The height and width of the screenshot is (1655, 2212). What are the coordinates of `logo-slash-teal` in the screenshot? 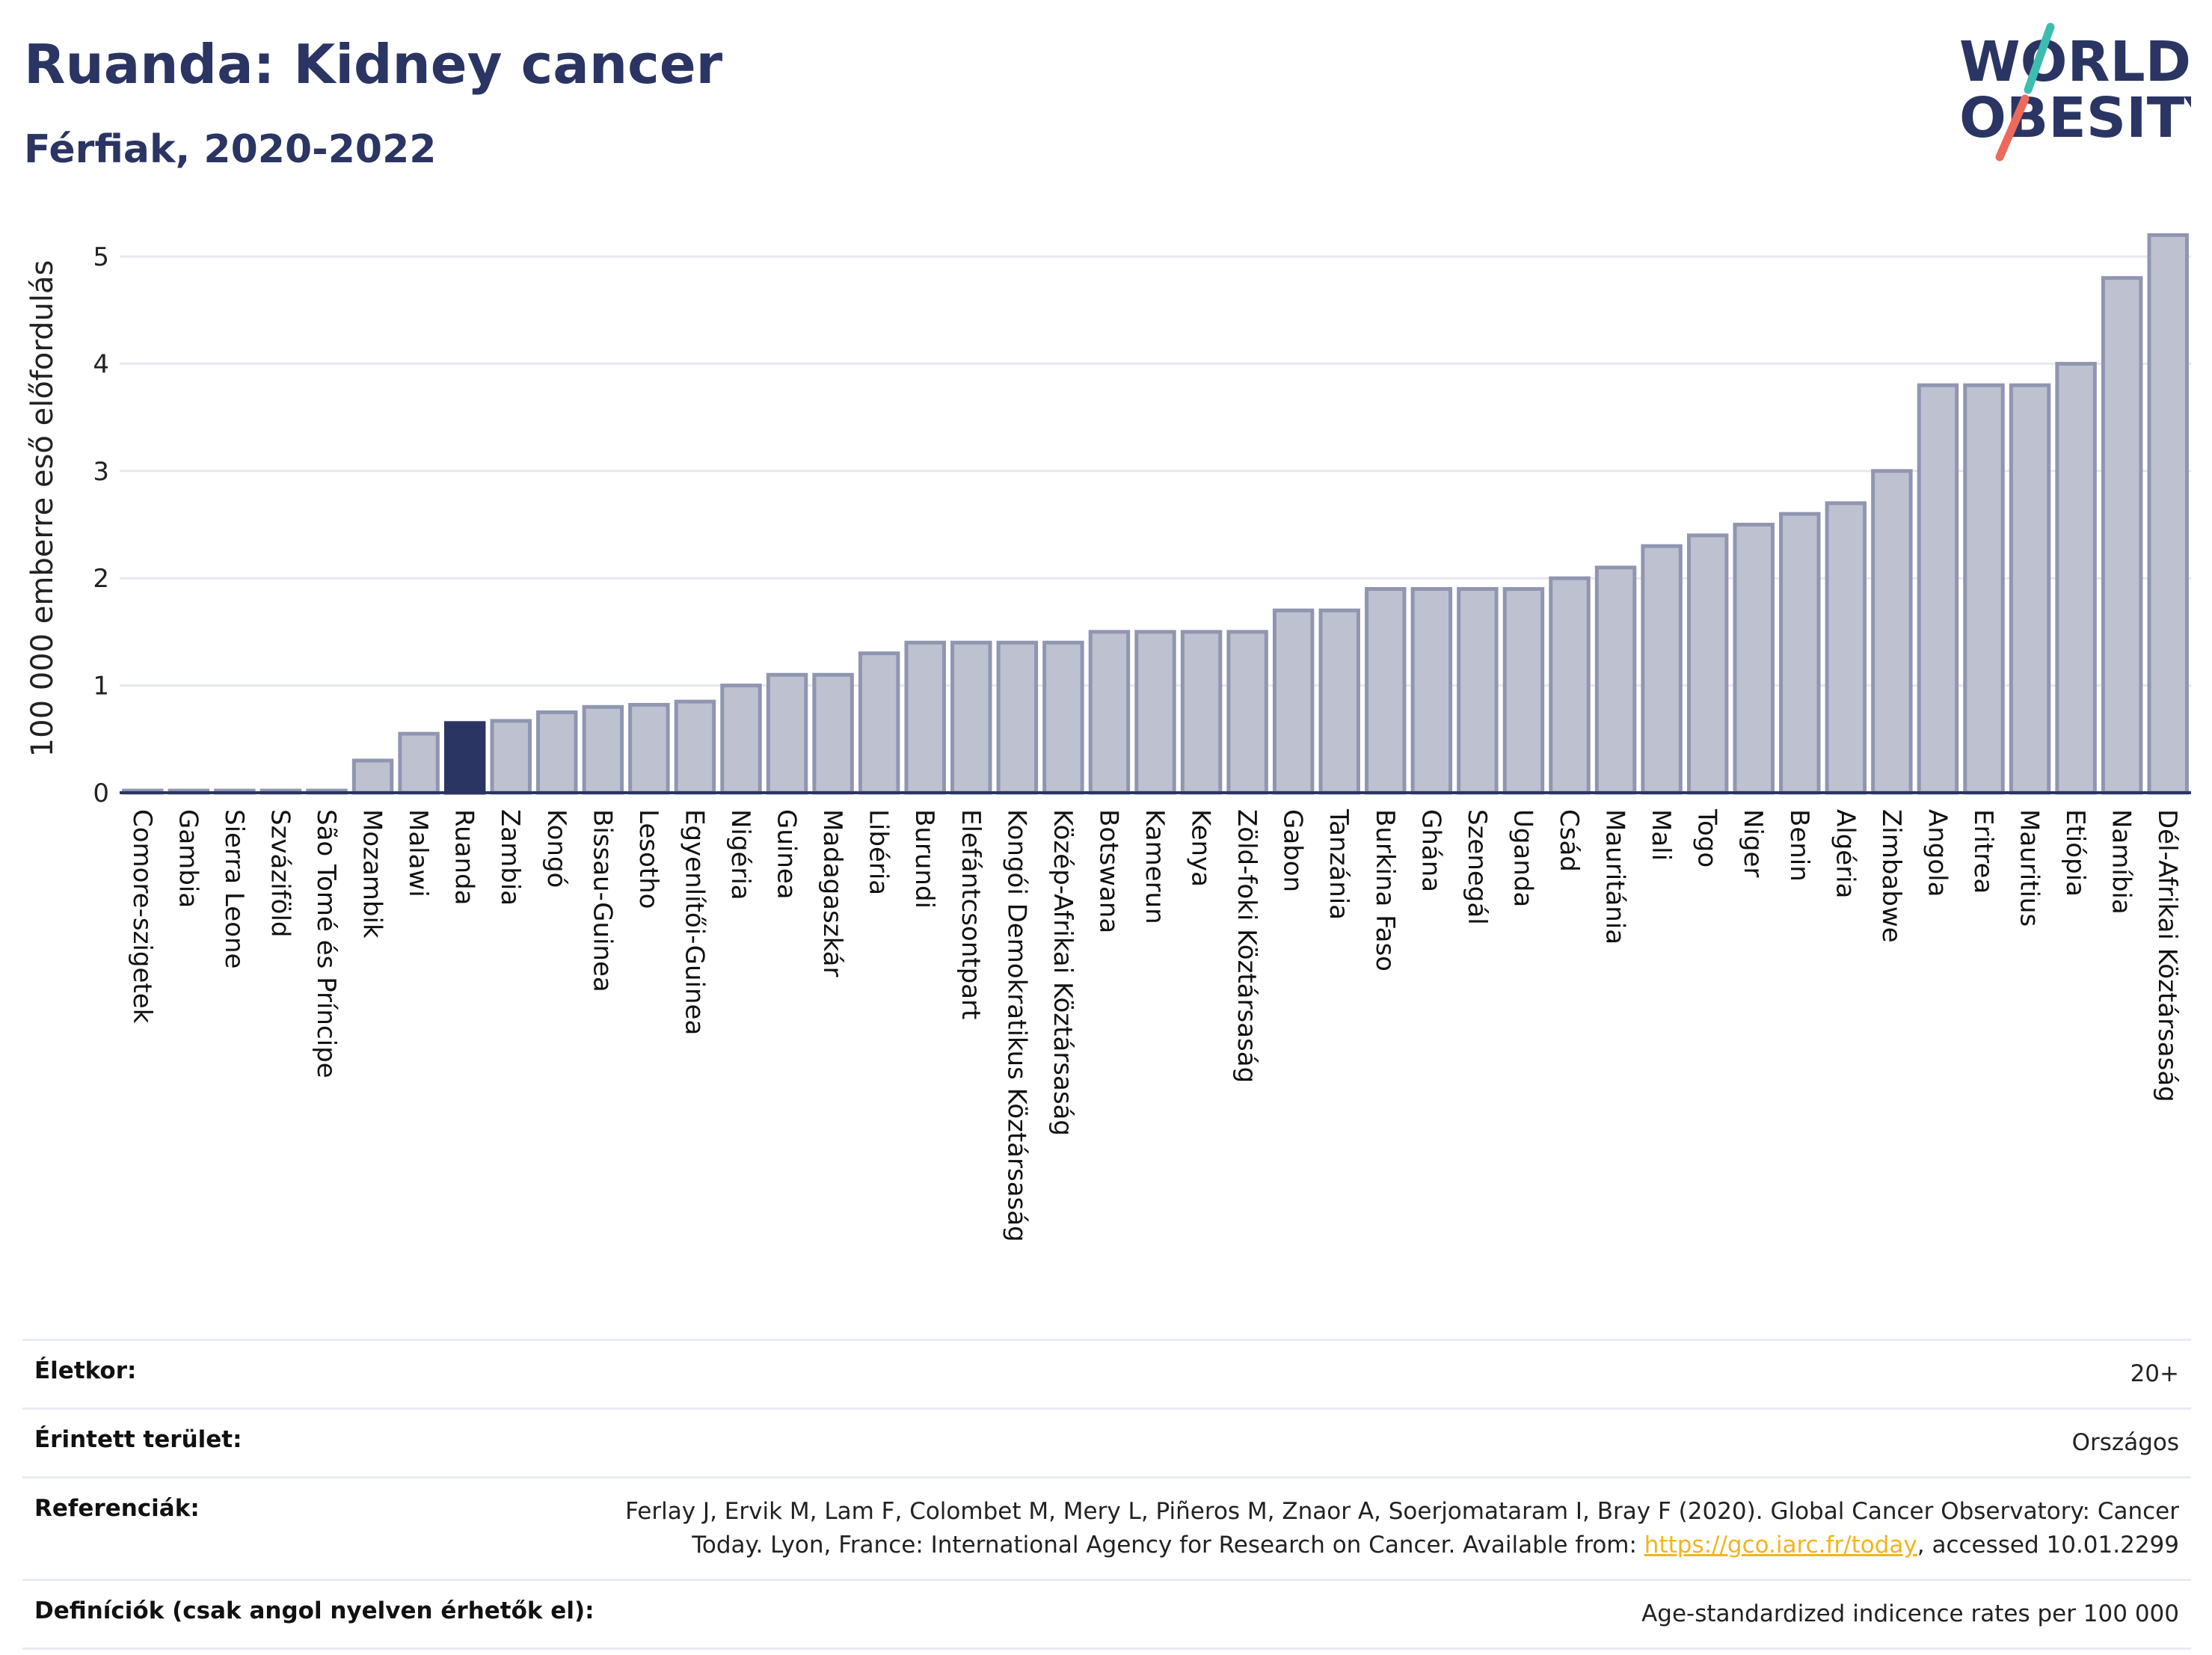 It's located at (2040, 58).